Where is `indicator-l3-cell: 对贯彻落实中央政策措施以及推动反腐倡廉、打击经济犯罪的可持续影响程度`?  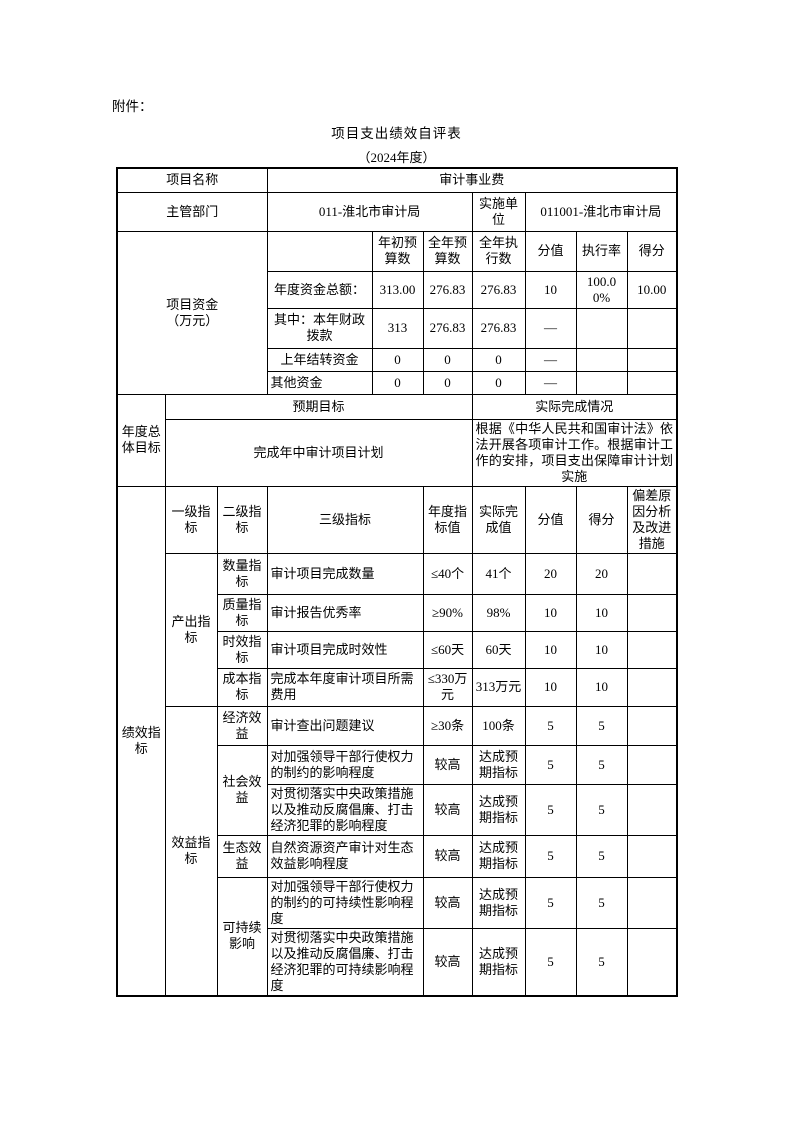 indicator-l3-cell: 对贯彻落实中央政策措施以及推动反腐倡廉、打击经济犯罪的可持续影响程度 is located at coordinates (345, 962).